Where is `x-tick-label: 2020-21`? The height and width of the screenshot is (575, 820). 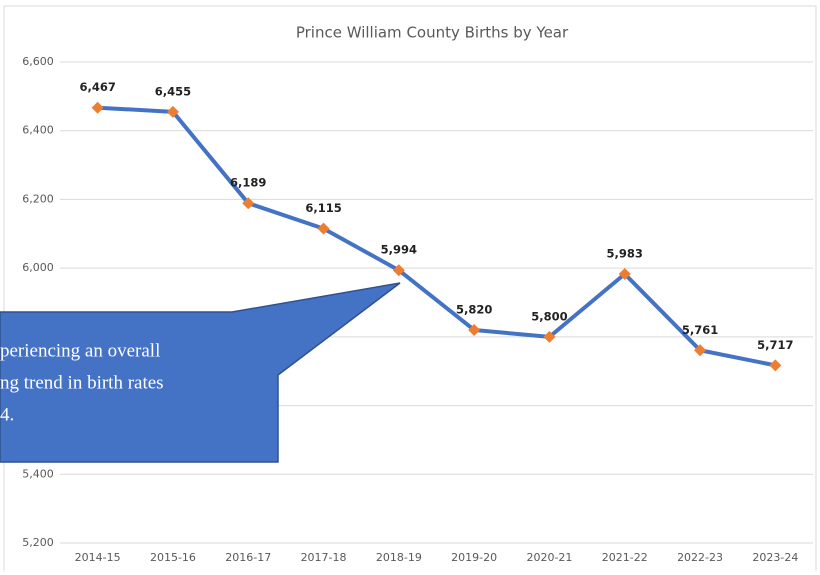 x-tick-label: 2020-21 is located at coordinates (549, 557).